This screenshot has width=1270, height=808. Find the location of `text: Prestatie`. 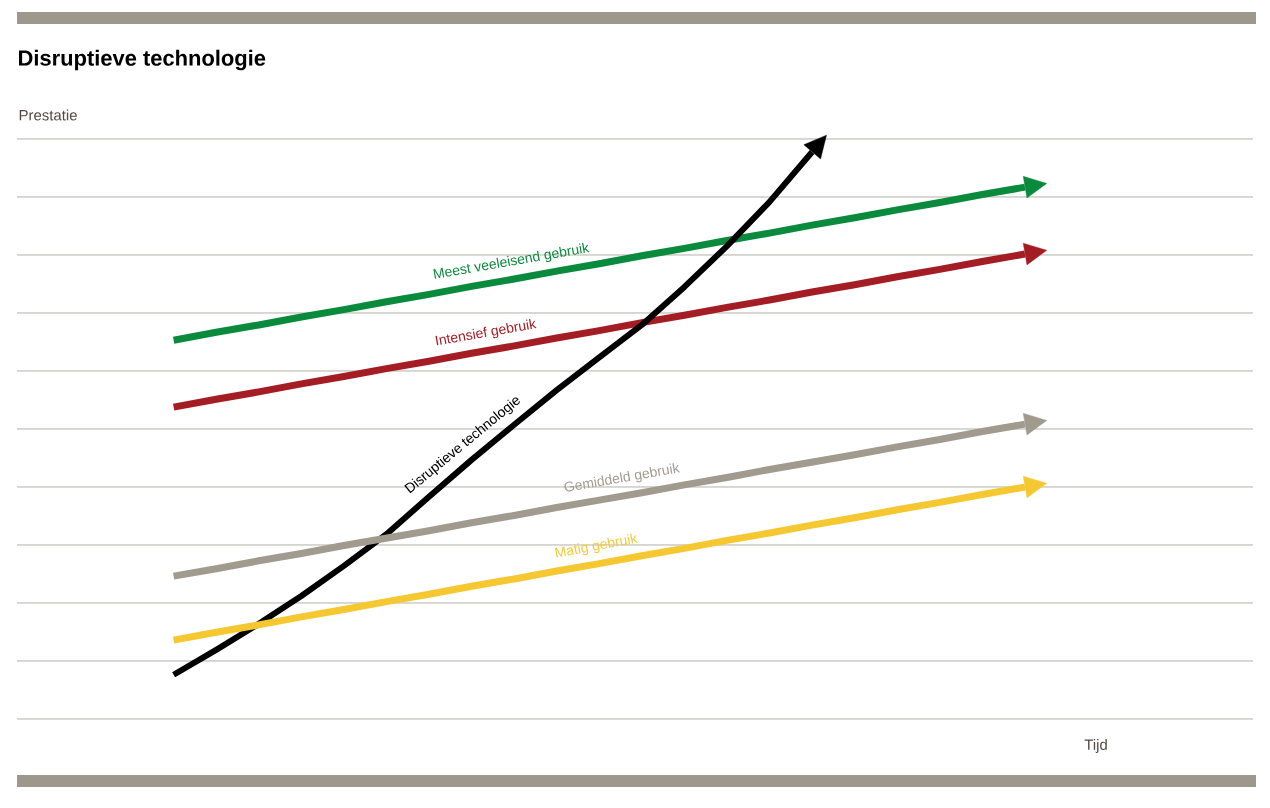

text: Prestatie is located at coordinates (48, 115).